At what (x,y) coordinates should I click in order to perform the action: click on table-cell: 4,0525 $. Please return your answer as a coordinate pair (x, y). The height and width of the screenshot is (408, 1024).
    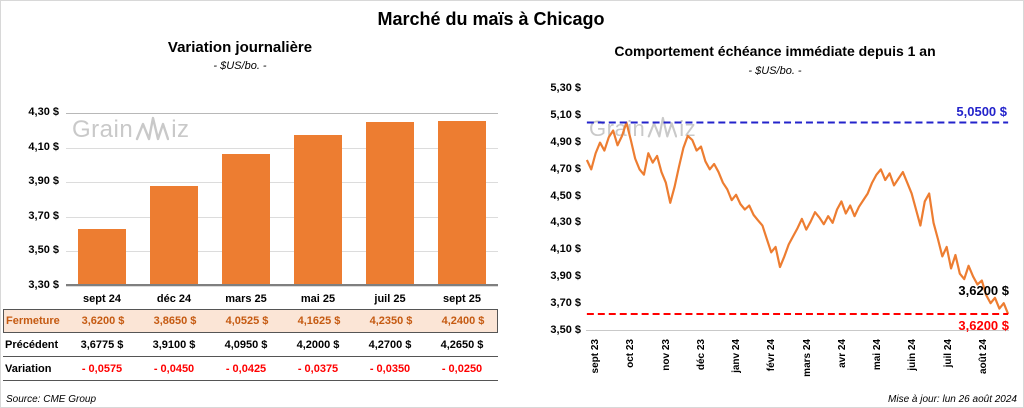
    Looking at the image, I should click on (247, 321).